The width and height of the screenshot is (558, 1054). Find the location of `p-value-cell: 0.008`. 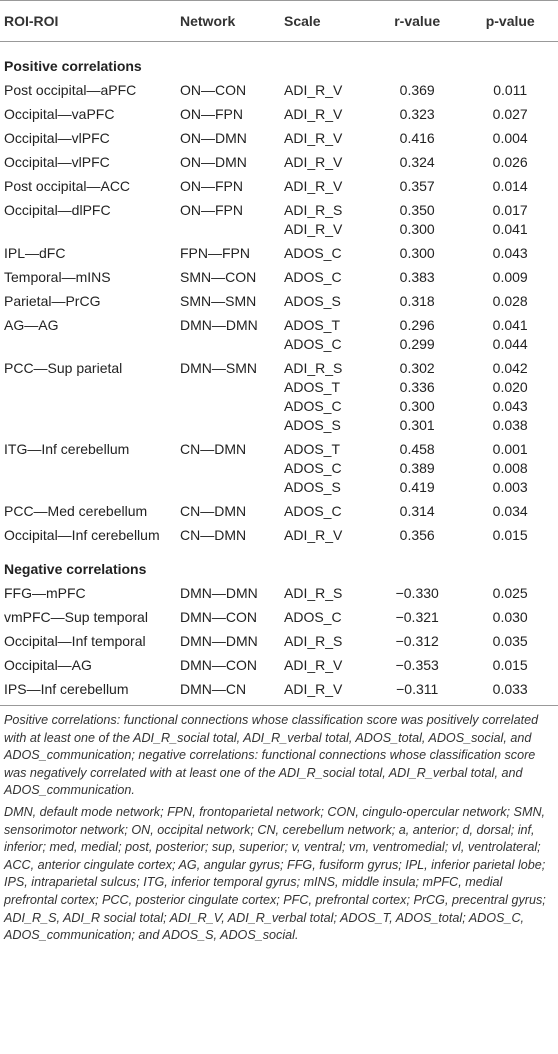

p-value-cell: 0.008 is located at coordinates (510, 468).